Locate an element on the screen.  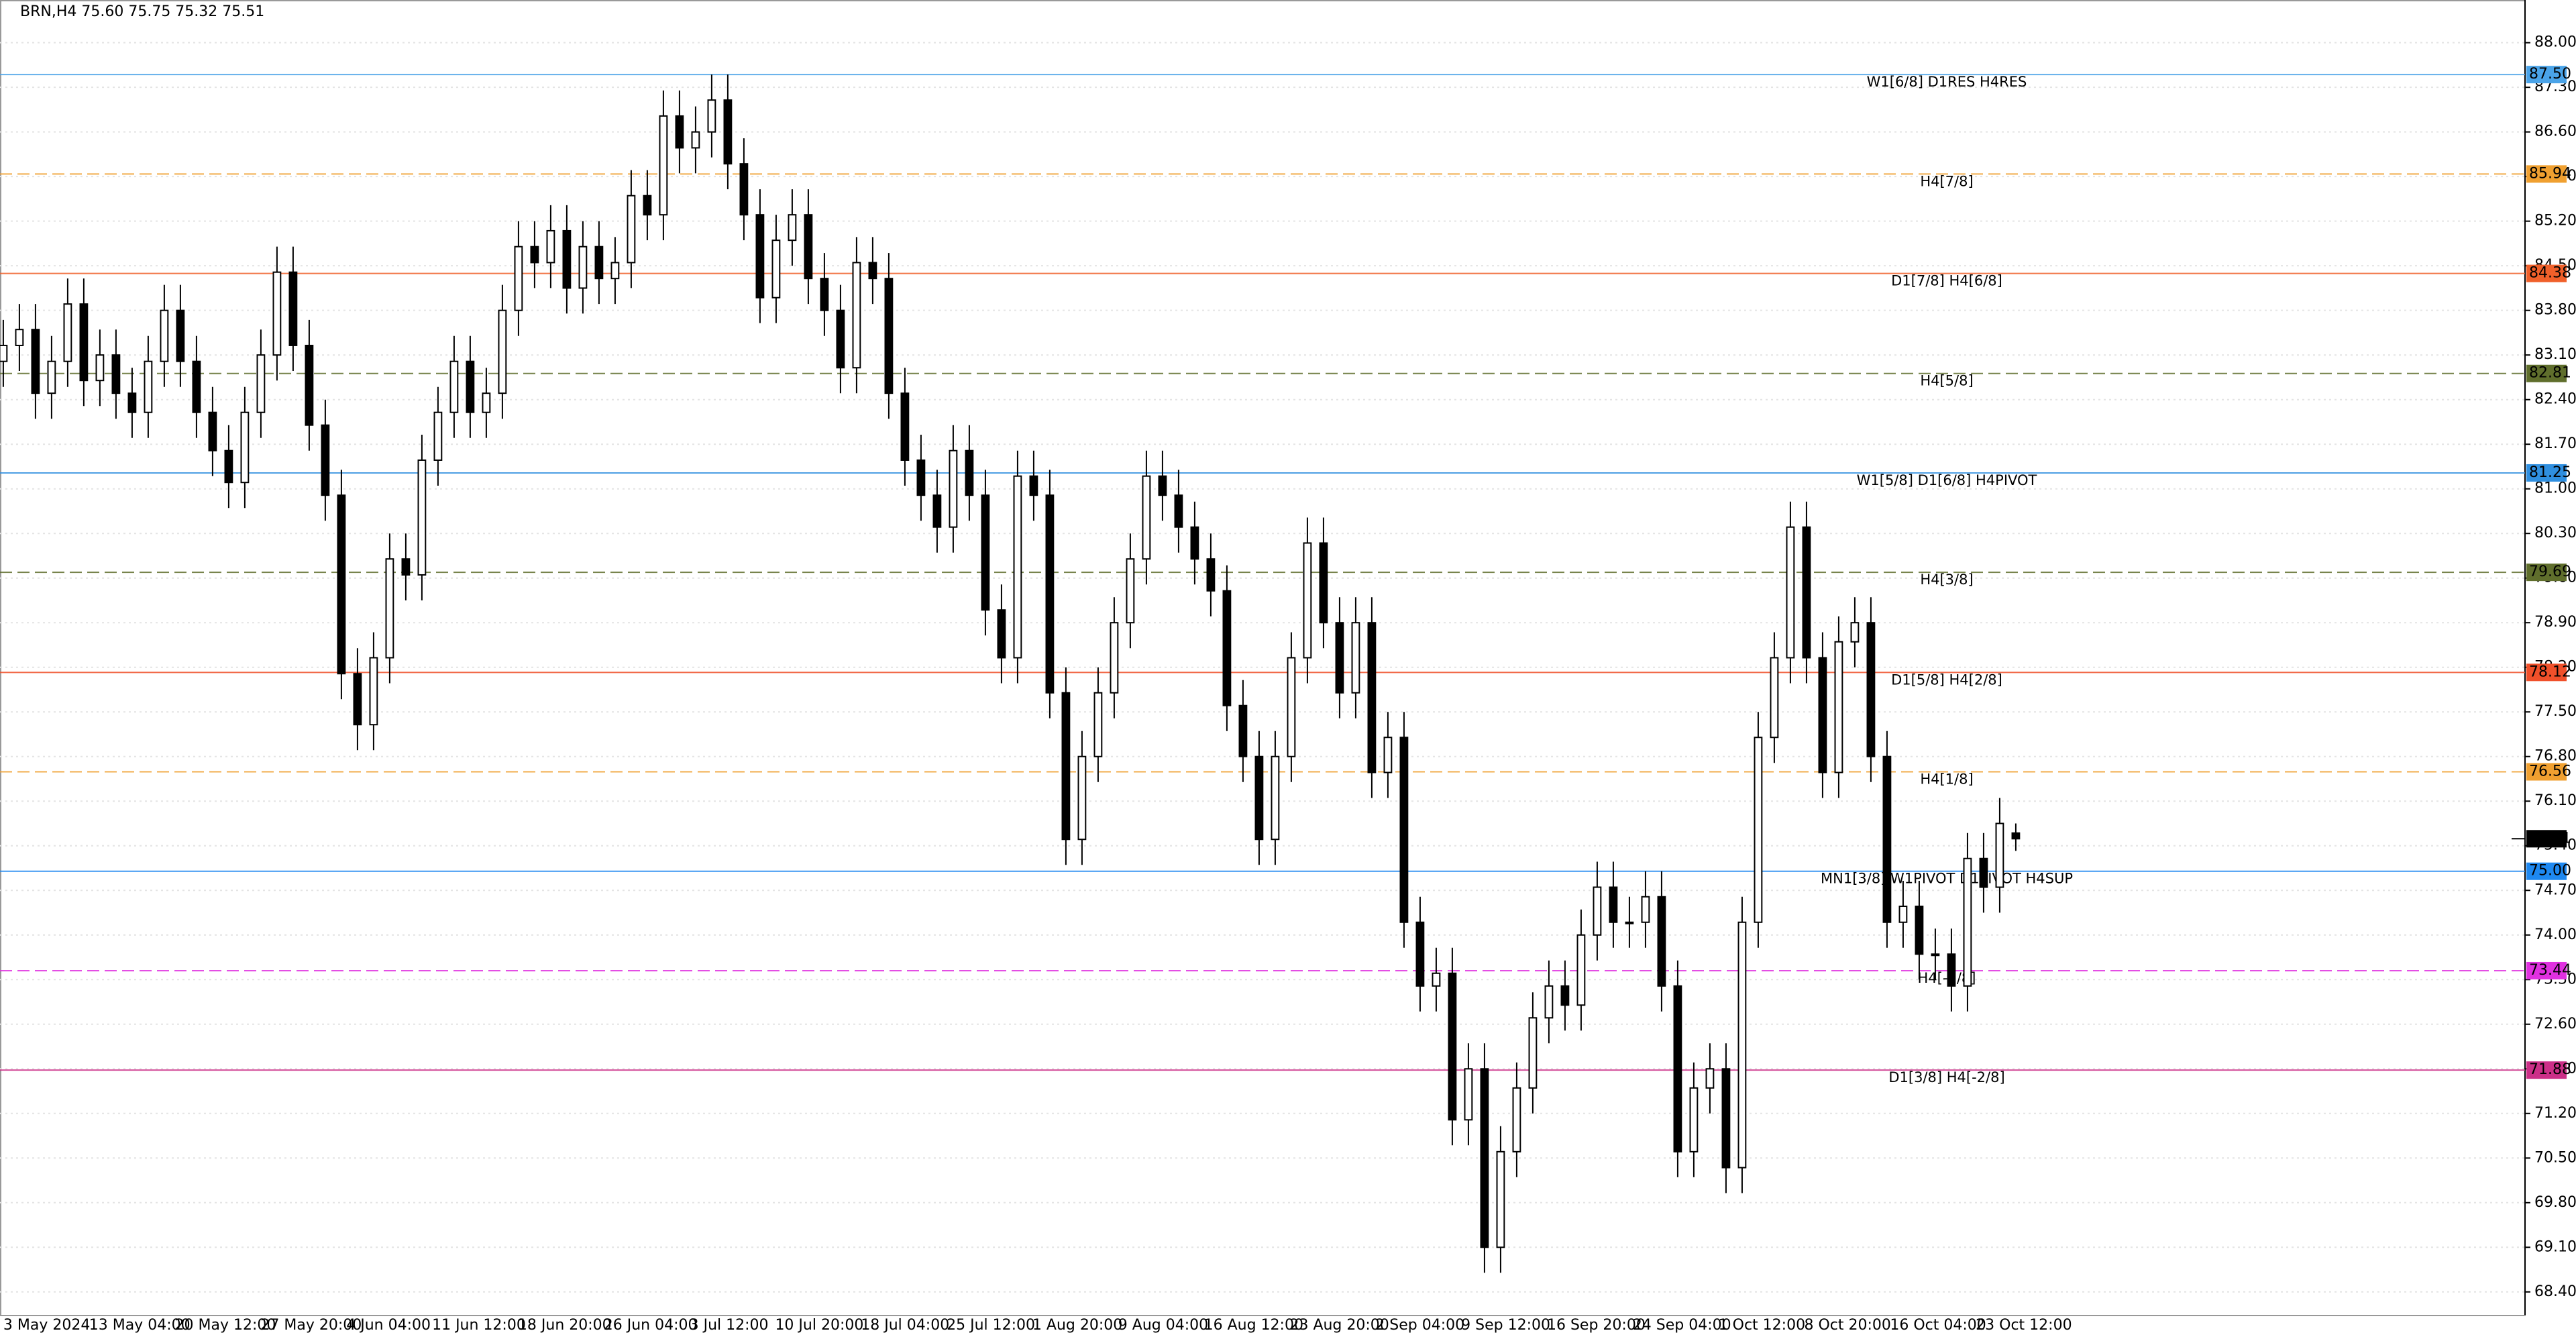
level-badge-label: 71.88 is located at coordinates (2550, 1069).